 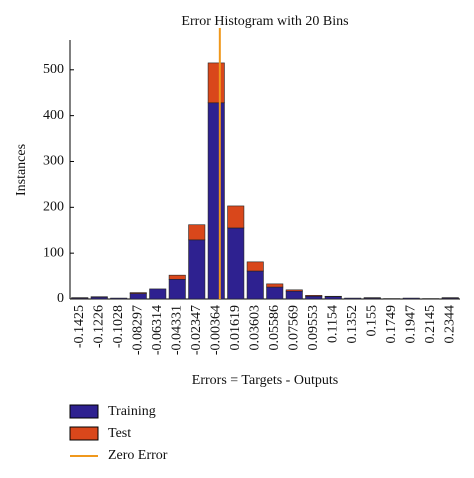 What do you see at coordinates (21, 170) in the screenshot?
I see `y-axis-label: Instances` at bounding box center [21, 170].